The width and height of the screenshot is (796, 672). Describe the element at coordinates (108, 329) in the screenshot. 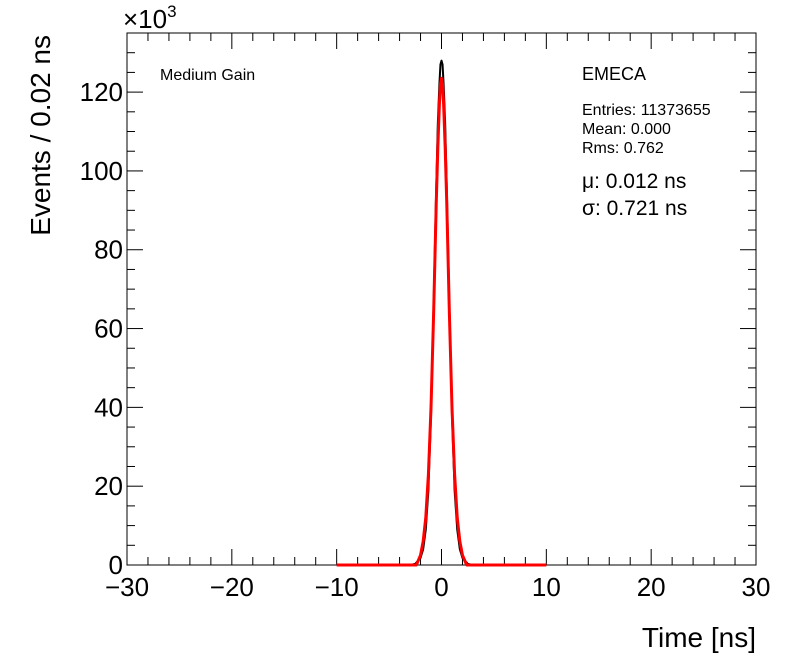

I see `y-tick-label: 60` at that location.